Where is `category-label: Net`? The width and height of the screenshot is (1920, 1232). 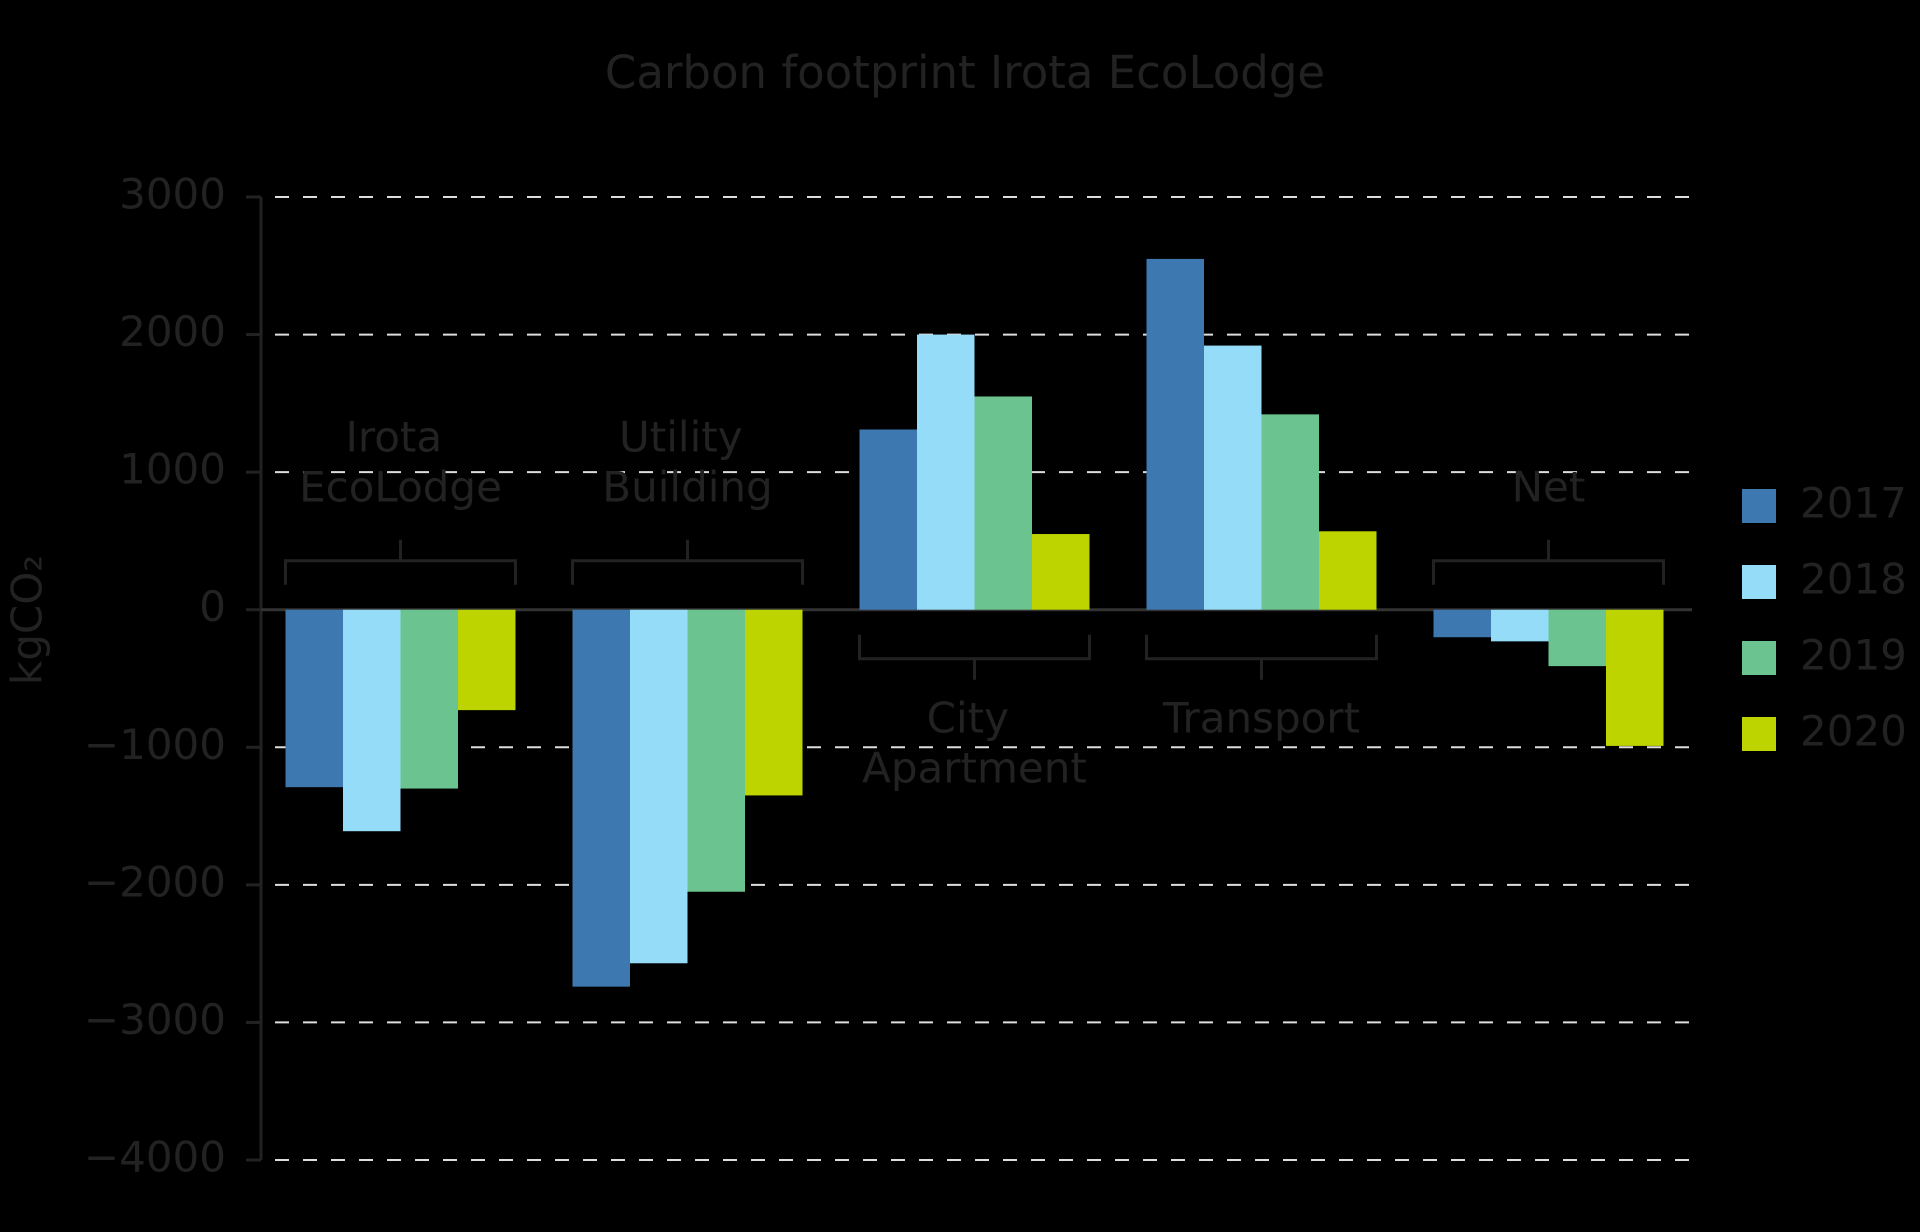 category-label: Net is located at coordinates (1549, 486).